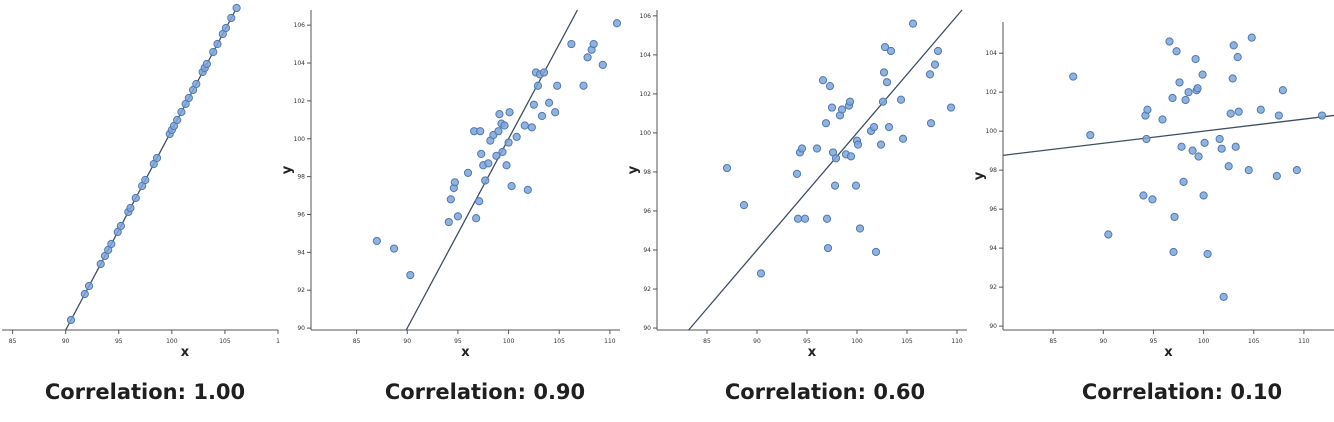 The height and width of the screenshot is (422, 1334). What do you see at coordinates (300, 25) in the screenshot?
I see `y-tick-label: 106` at bounding box center [300, 25].